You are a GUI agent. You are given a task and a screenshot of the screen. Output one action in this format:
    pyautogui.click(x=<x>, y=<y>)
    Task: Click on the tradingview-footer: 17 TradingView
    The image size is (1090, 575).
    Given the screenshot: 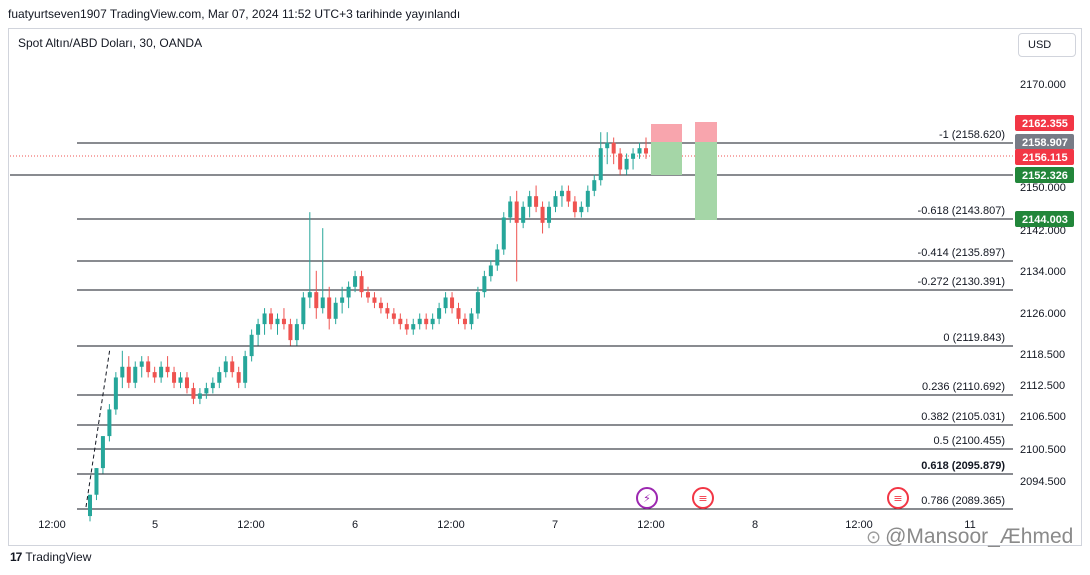 What is the action you would take?
    pyautogui.click(x=50, y=557)
    